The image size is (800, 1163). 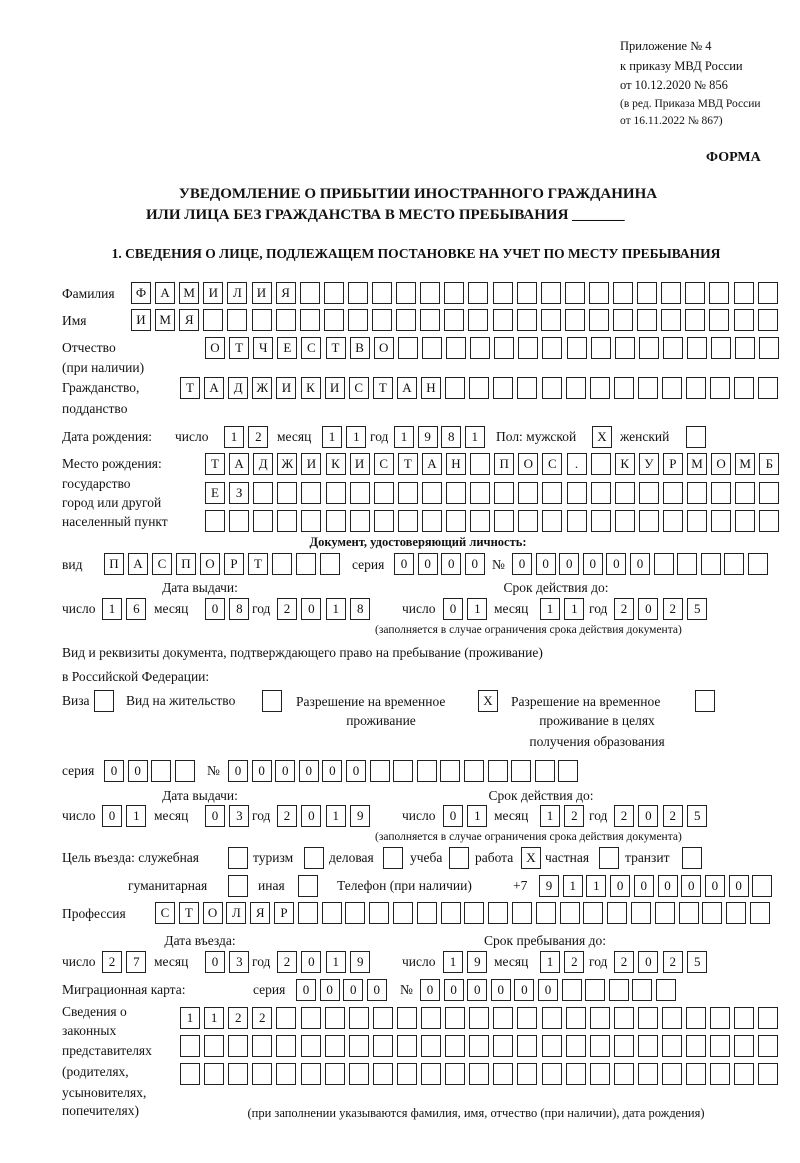 What do you see at coordinates (239, 609) in the screenshot?
I see `char-cell: 8` at bounding box center [239, 609].